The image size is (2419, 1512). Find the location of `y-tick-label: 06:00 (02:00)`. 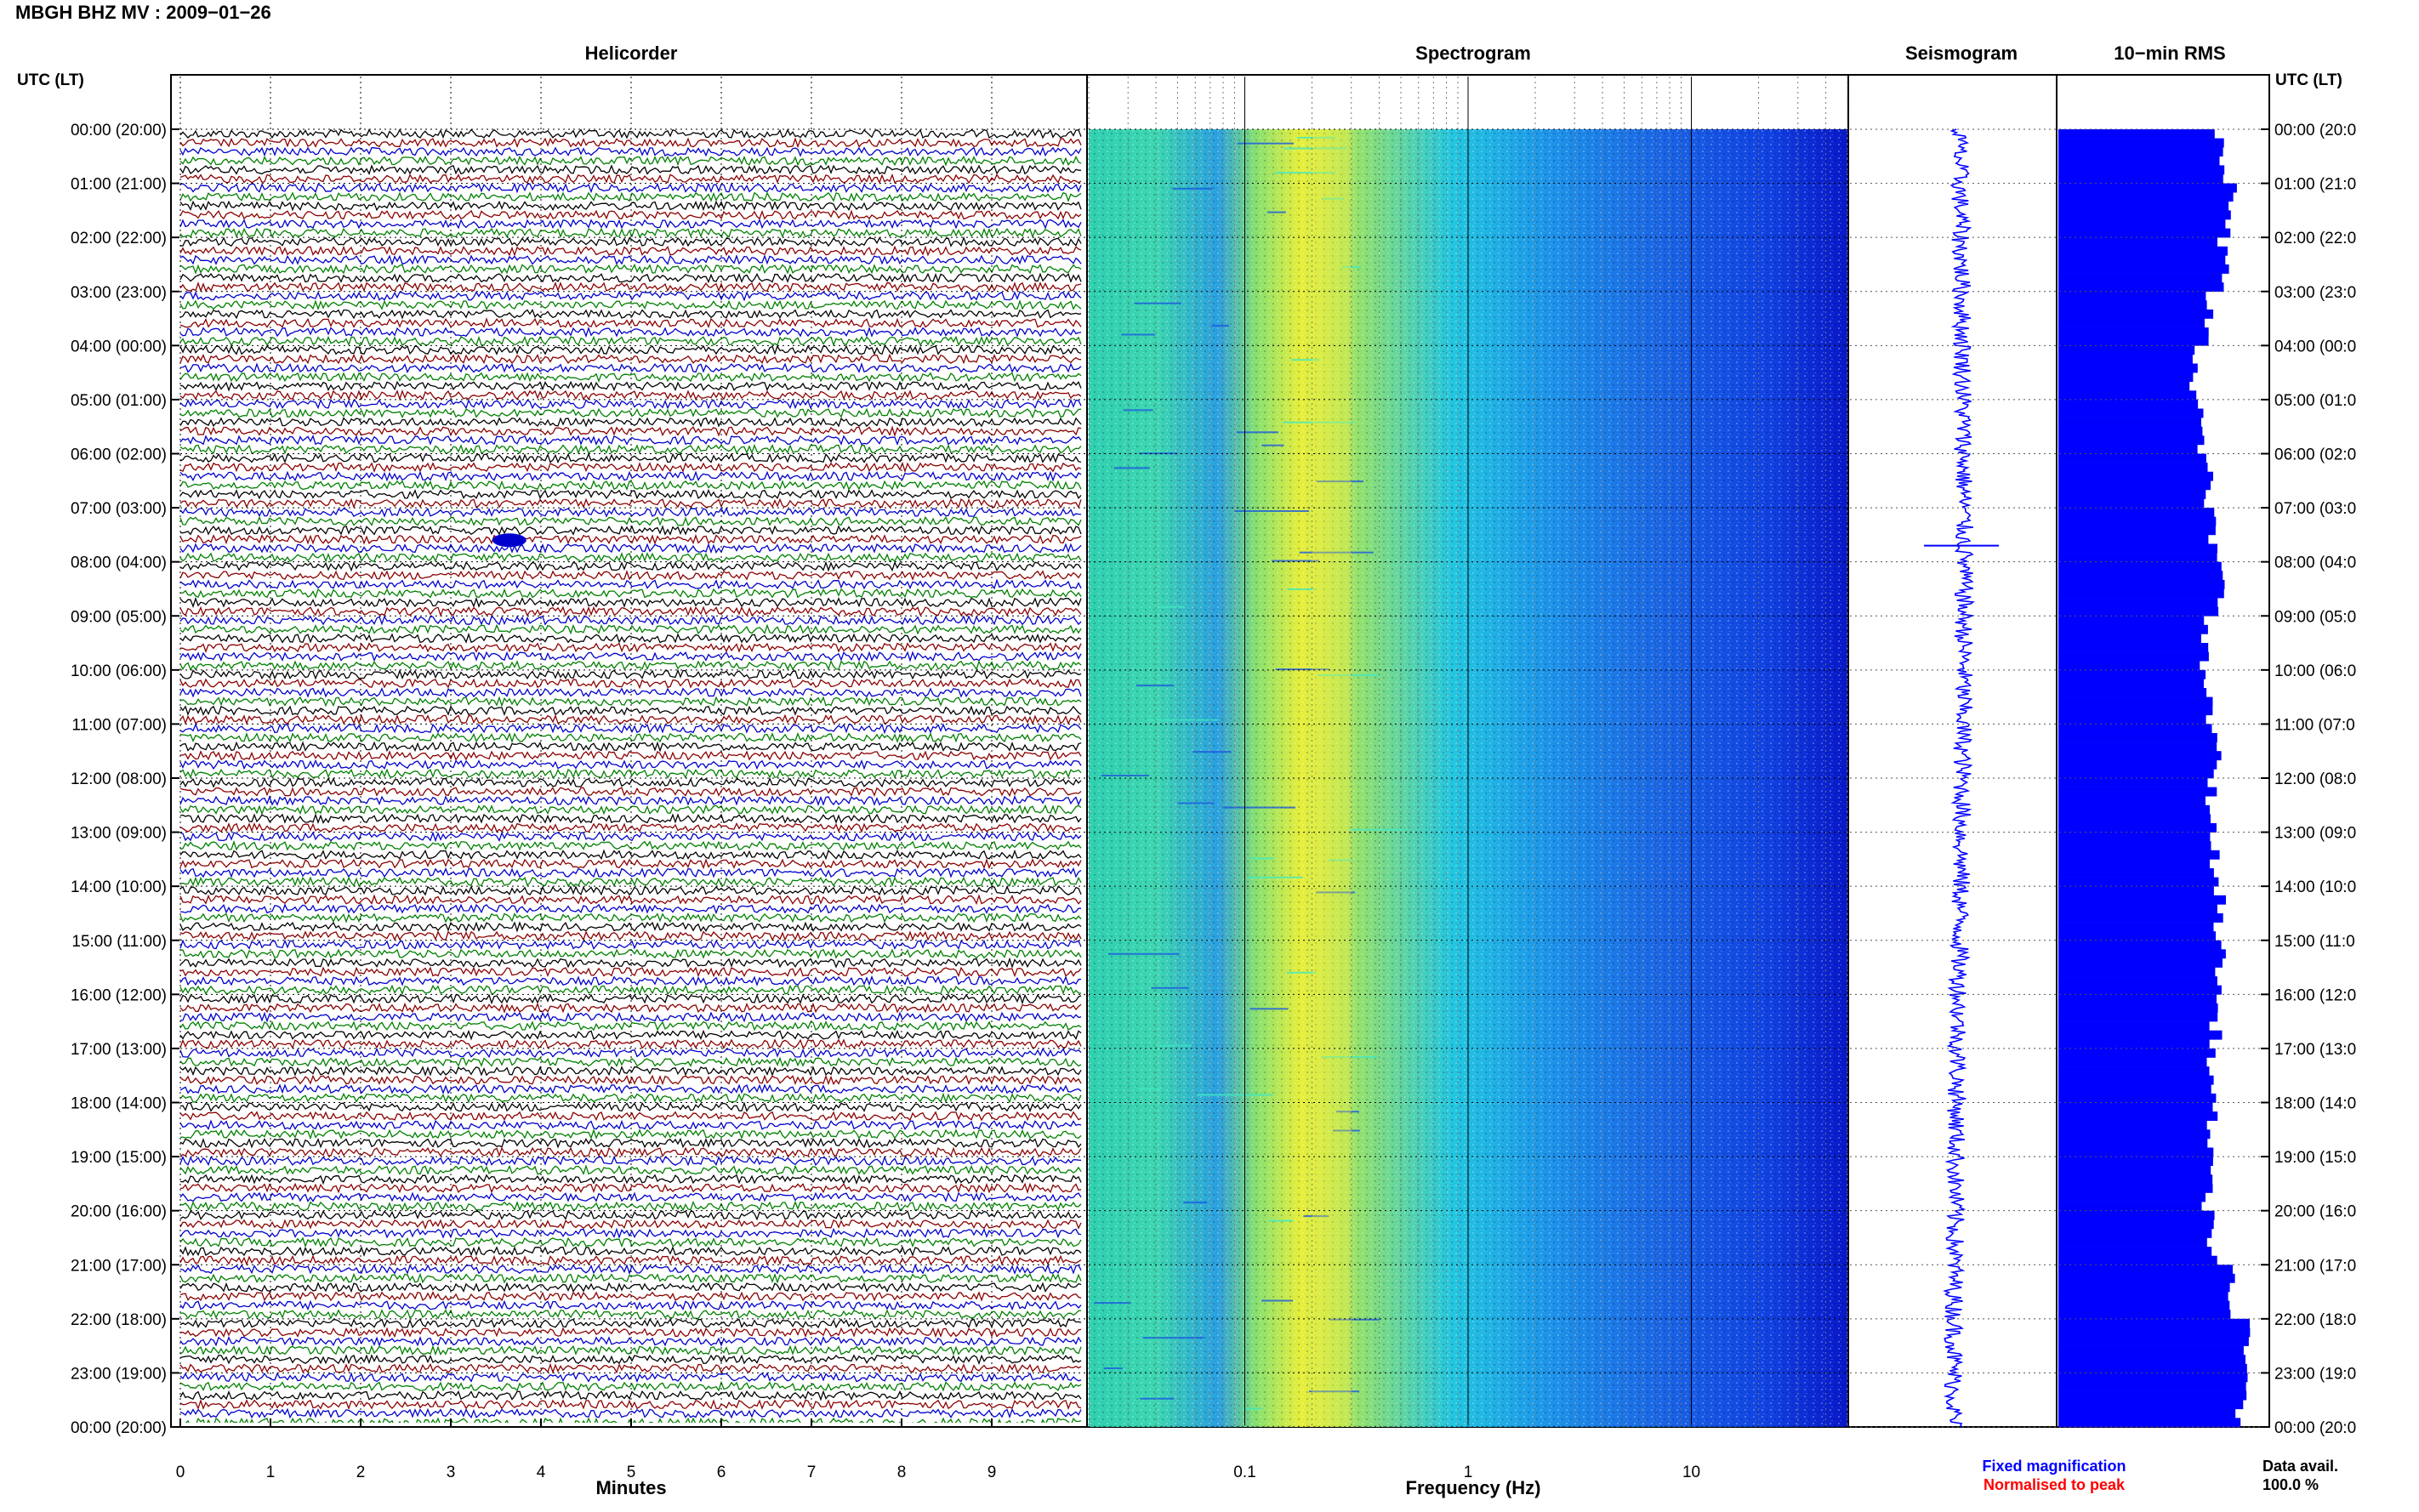

y-tick-label: 06:00 (02:00) is located at coordinates (119, 455).